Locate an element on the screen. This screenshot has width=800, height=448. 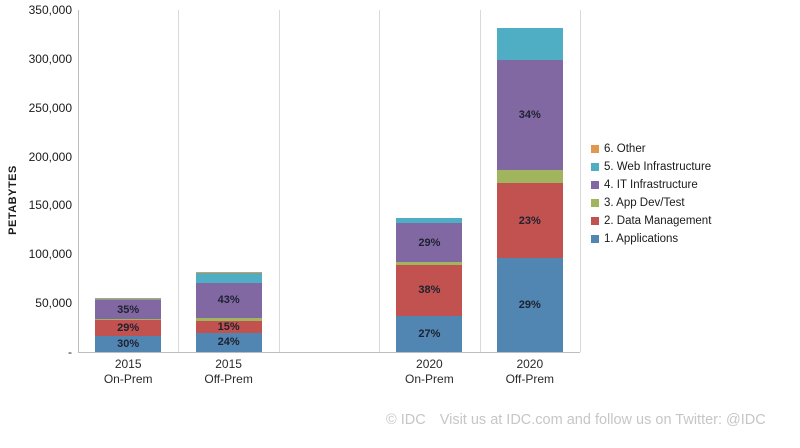
y-tick-label: 150,000 is located at coordinates (50, 205).